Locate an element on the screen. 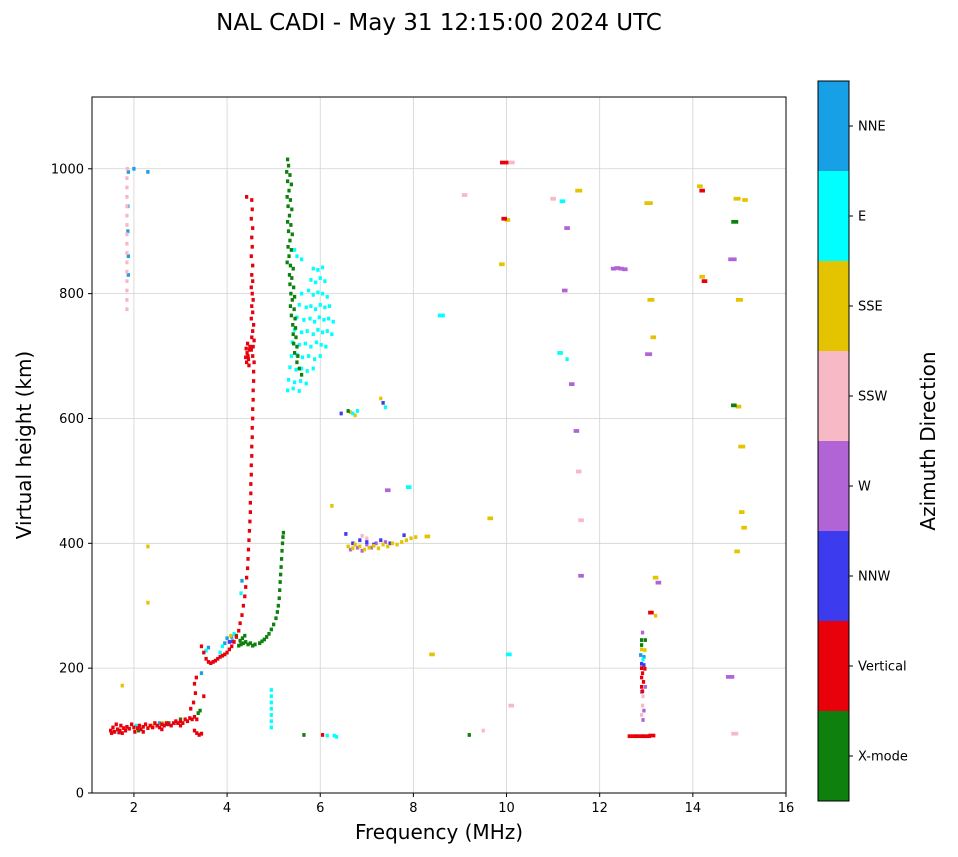  svg-text: 600 is located at coordinates (71, 419).